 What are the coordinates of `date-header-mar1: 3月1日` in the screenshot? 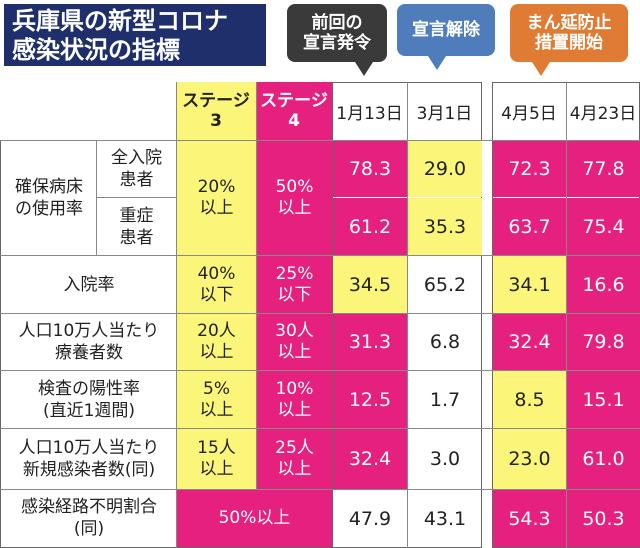 It's located at (444, 113).